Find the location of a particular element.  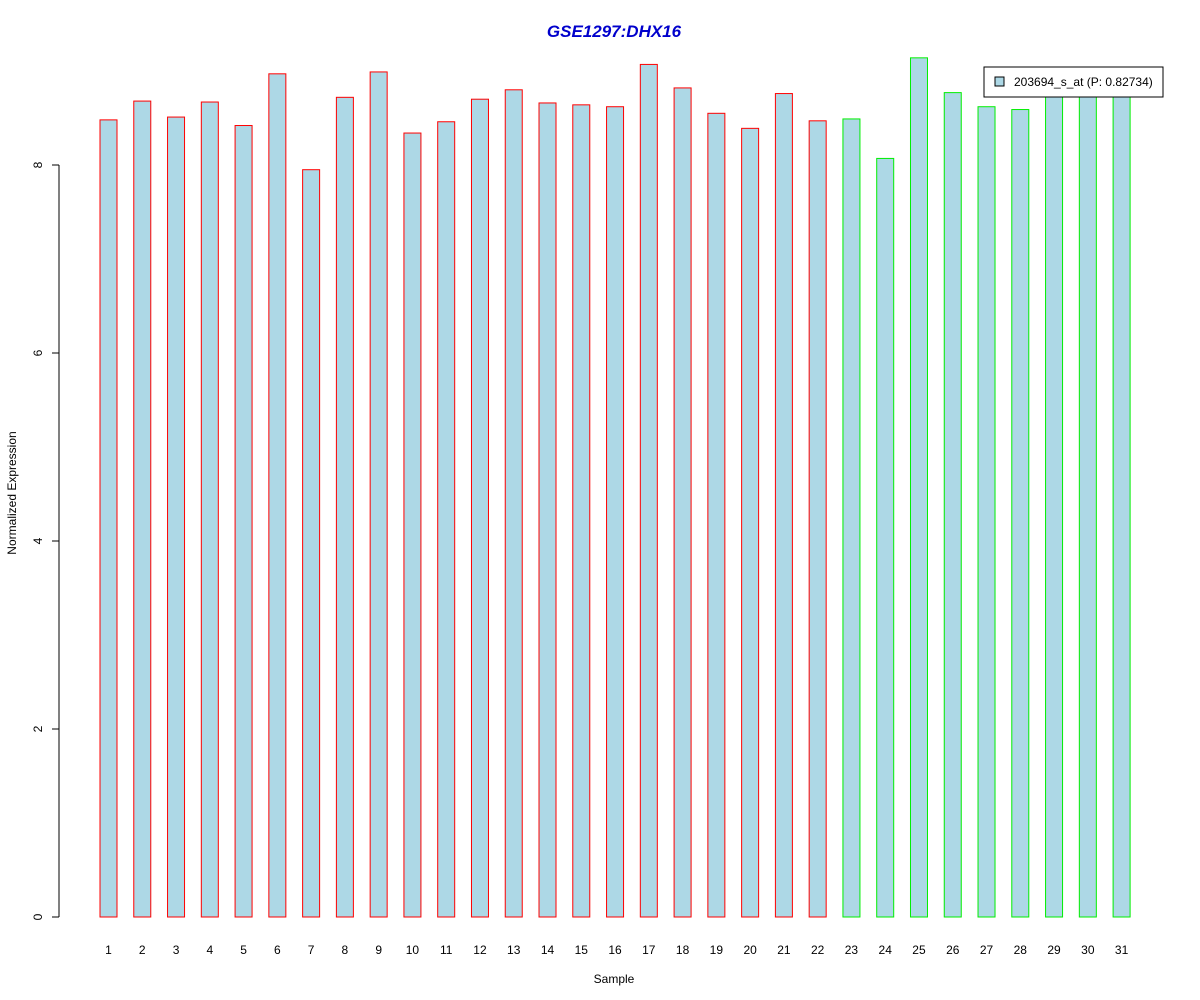

x-tick-label: 2 is located at coordinates (142, 950).